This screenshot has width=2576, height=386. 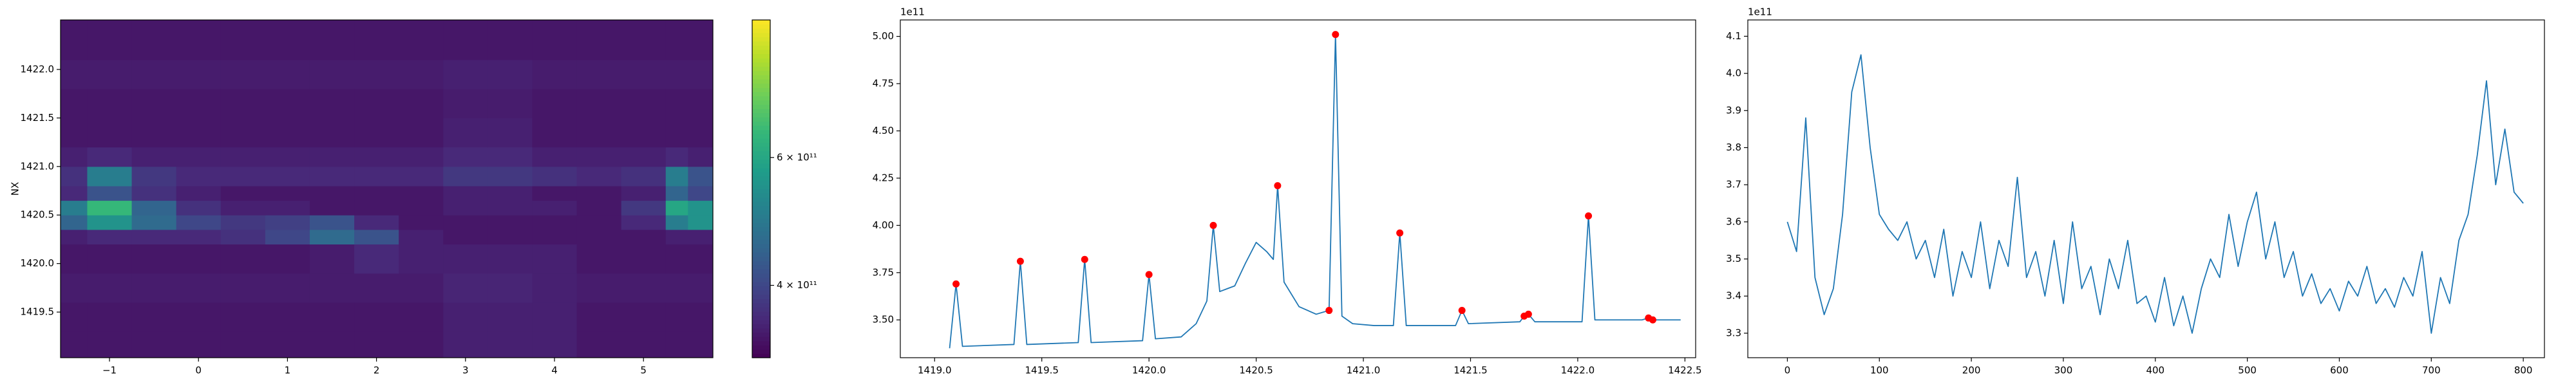 I want to click on colorbar-tick-label: 4 × 10¹¹, so click(x=797, y=285).